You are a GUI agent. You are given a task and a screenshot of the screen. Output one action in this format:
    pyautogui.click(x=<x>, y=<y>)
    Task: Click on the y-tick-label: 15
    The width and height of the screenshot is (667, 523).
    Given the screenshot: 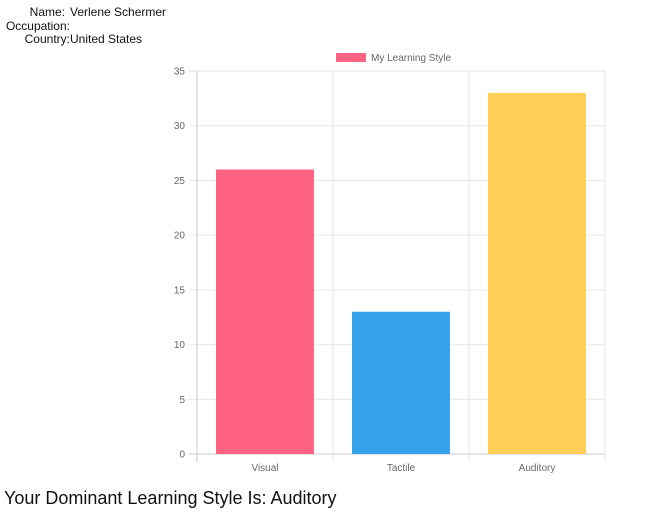 What is the action you would take?
    pyautogui.click(x=180, y=290)
    